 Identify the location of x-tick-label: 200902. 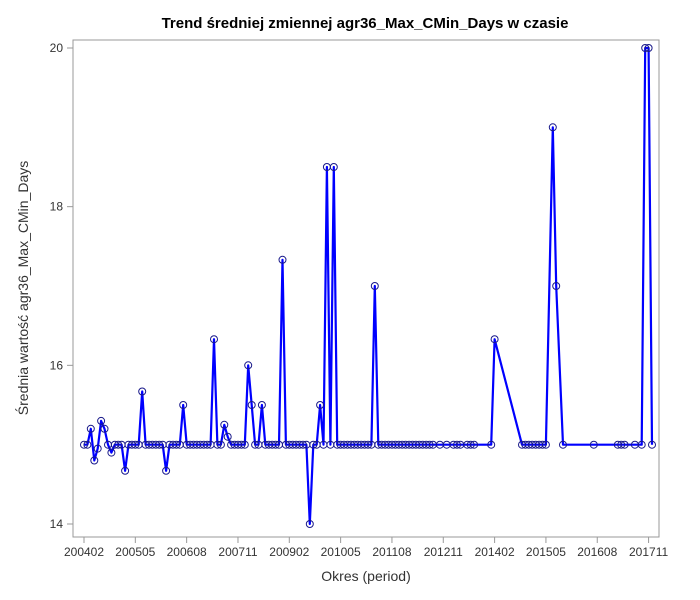
(289, 552).